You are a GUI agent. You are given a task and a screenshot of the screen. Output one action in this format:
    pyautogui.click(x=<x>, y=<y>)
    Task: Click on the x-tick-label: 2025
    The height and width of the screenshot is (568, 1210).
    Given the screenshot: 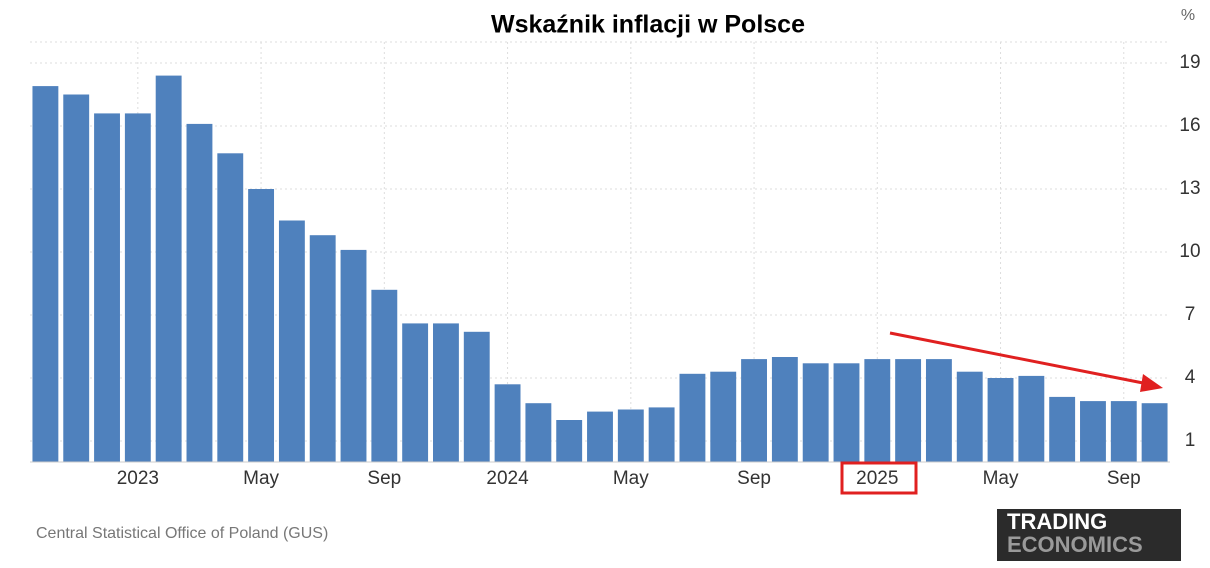 What is the action you would take?
    pyautogui.click(x=877, y=478)
    